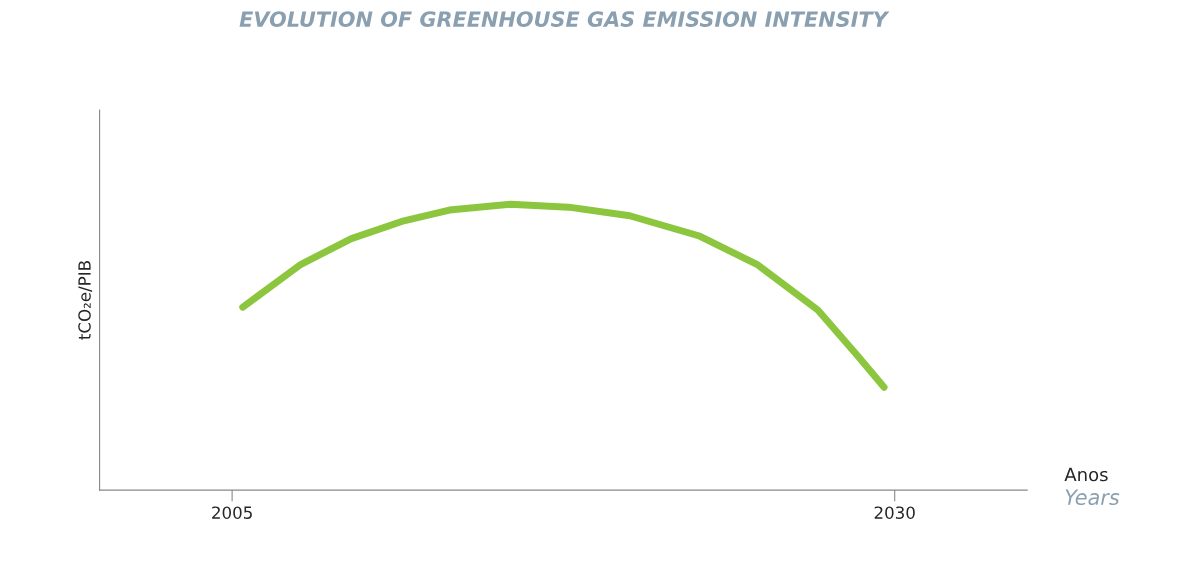 Image resolution: width=1200 pixels, height=564 pixels. What do you see at coordinates (85, 300) in the screenshot?
I see `y-axis-title: tCO₂e/PIB` at bounding box center [85, 300].